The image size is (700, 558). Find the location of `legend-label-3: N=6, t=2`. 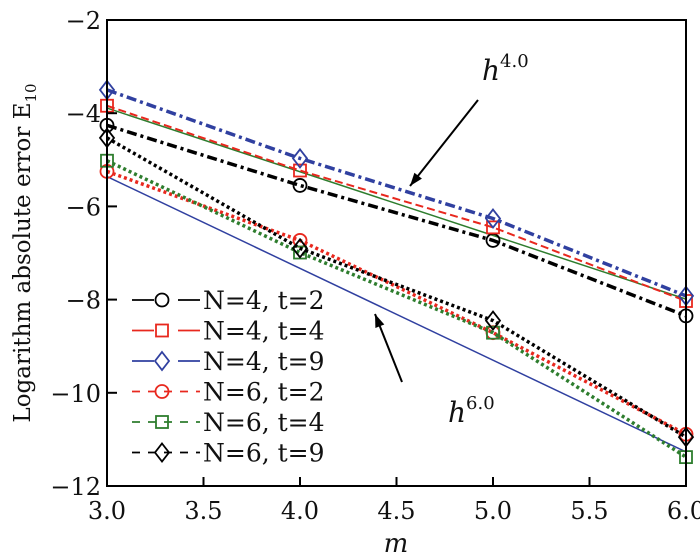

legend-label-3: N=6, t=2 is located at coordinates (264, 392).